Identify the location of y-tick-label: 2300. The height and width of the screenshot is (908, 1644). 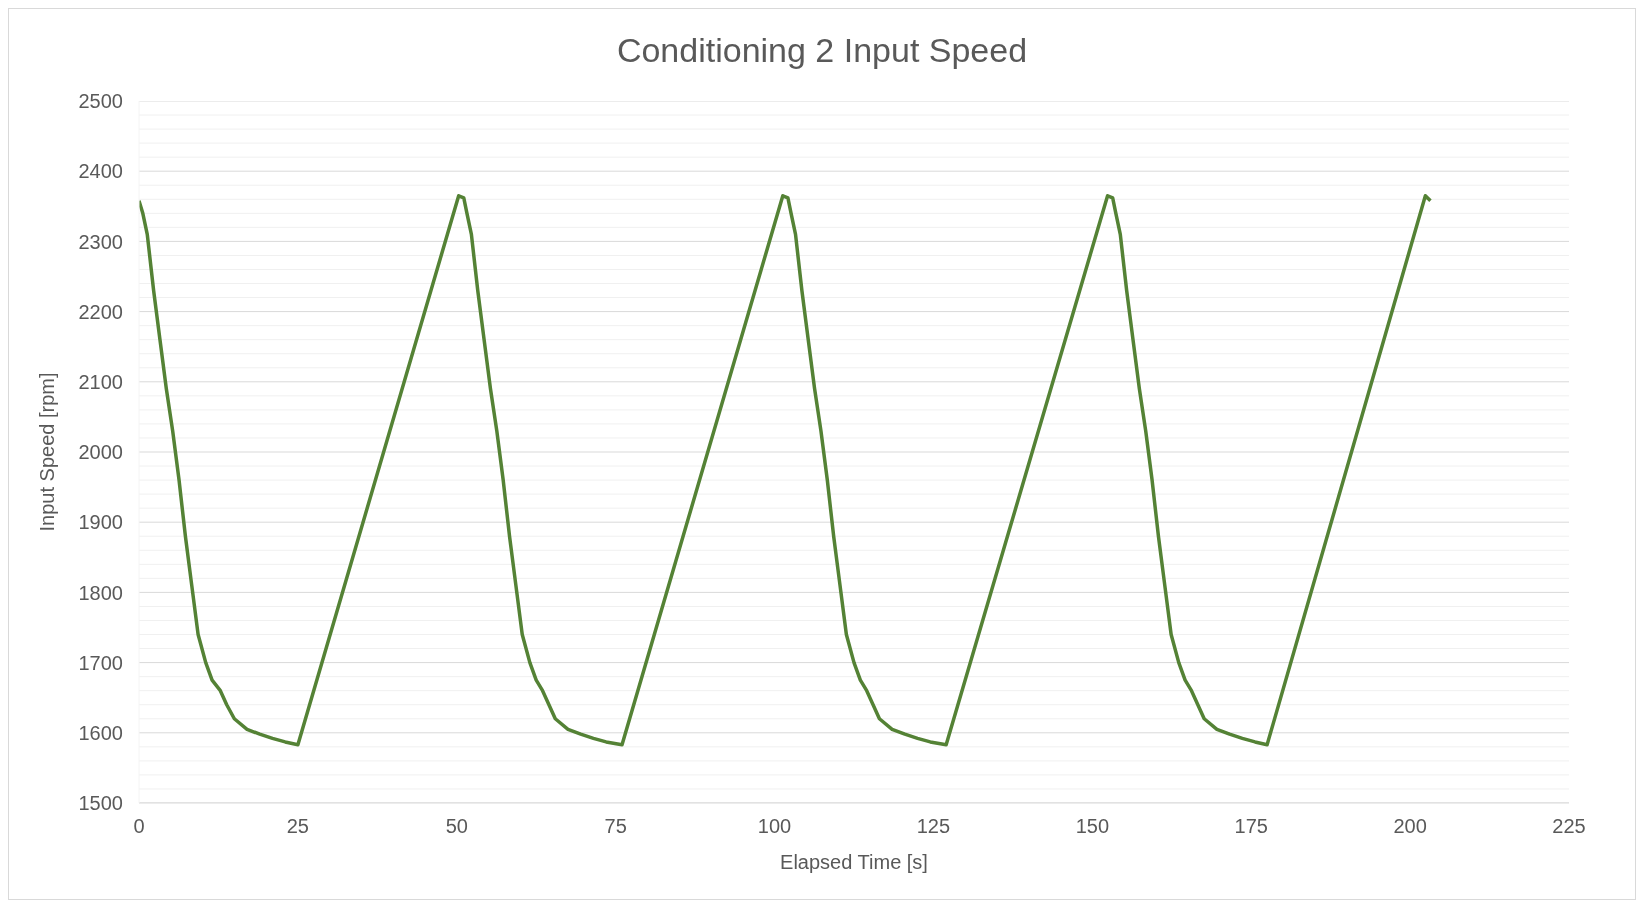
(100, 241).